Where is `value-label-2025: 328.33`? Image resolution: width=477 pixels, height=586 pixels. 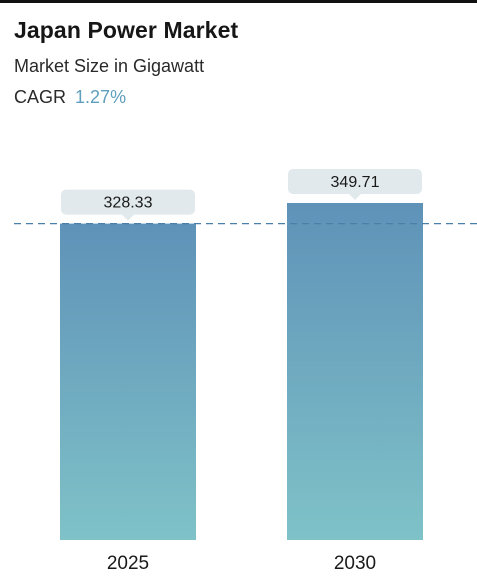
value-label-2025: 328.33 is located at coordinates (128, 205).